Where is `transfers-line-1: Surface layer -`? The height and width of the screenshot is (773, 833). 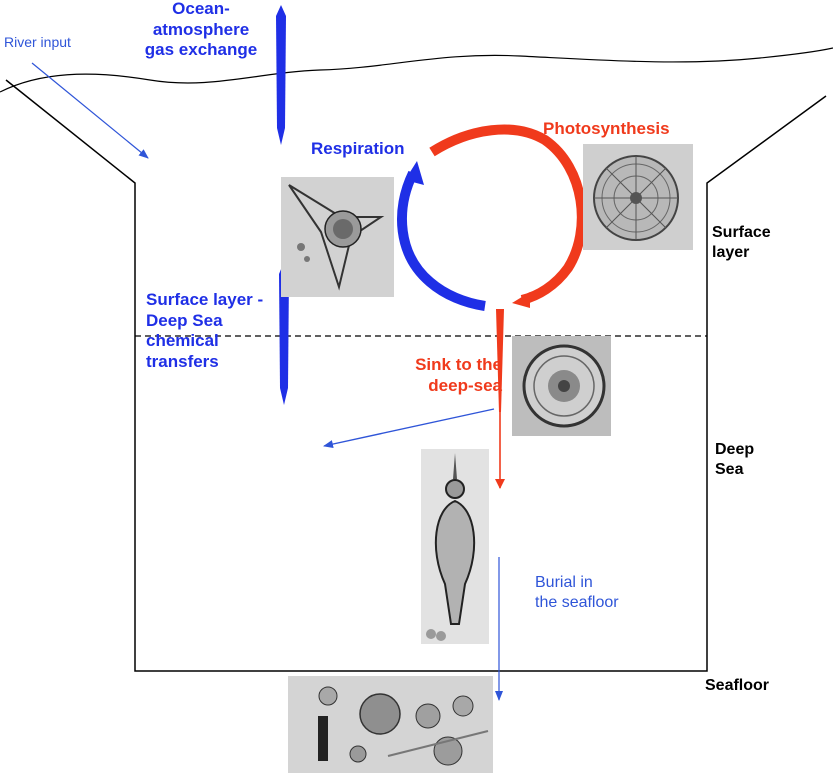
transfers-line-1: Surface layer - is located at coordinates (204, 300).